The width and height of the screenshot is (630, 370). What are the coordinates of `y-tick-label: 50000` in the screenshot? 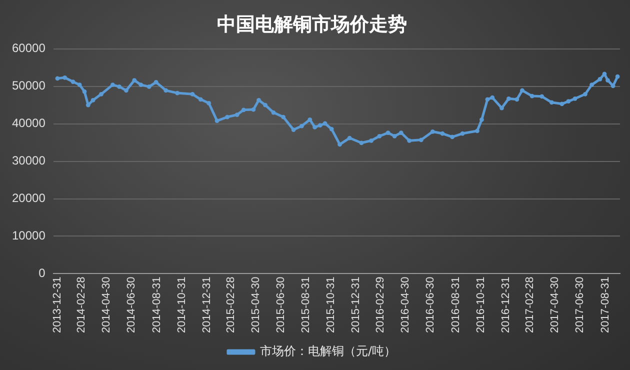 It's located at (29, 85).